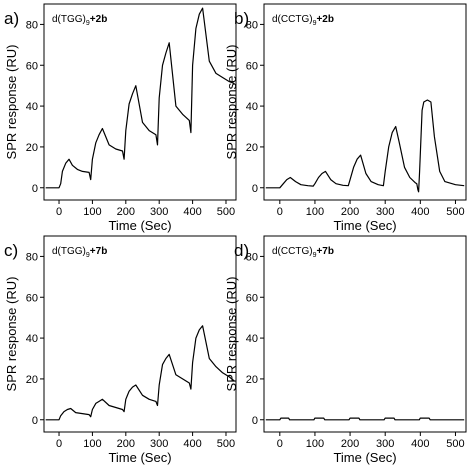  Describe the element at coordinates (11, 18) in the screenshot. I see `panel-label: a)` at that location.